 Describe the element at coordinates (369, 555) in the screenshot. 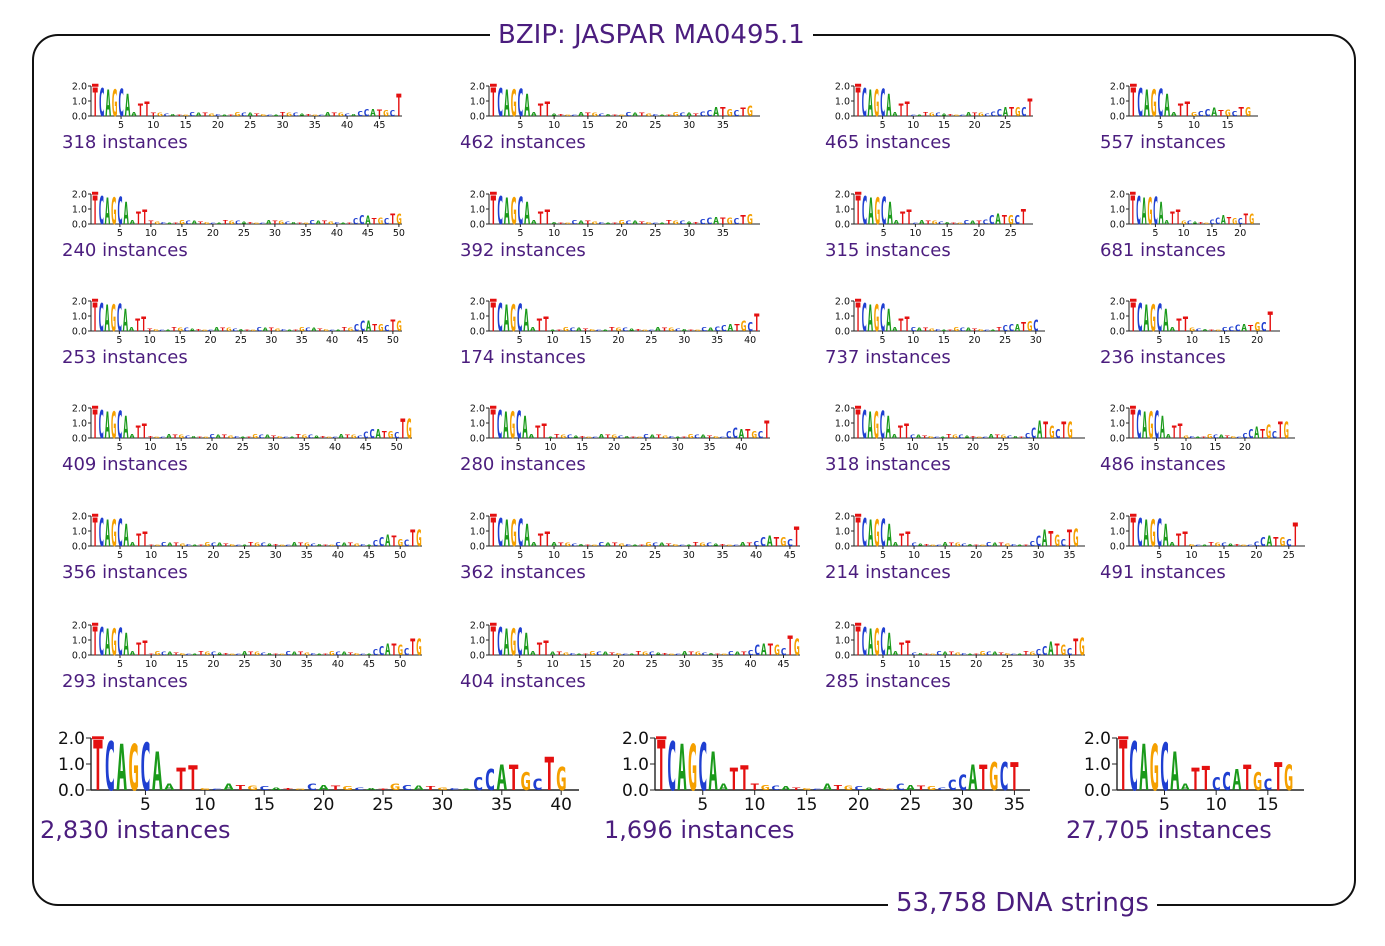

I see `x-tick-label: 45` at that location.